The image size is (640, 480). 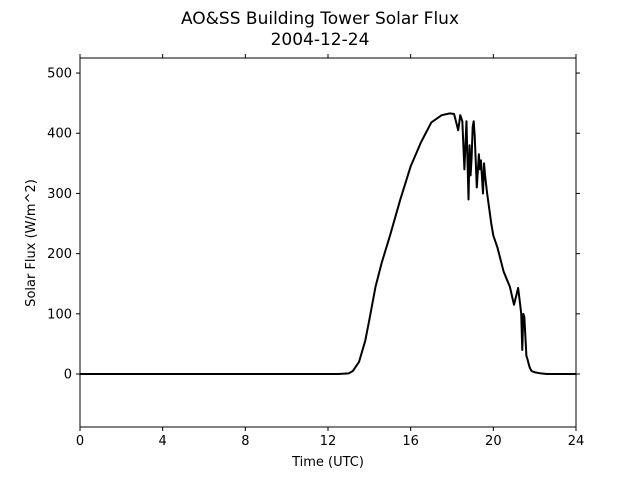 I want to click on x-tick-label: 8, so click(x=245, y=441).